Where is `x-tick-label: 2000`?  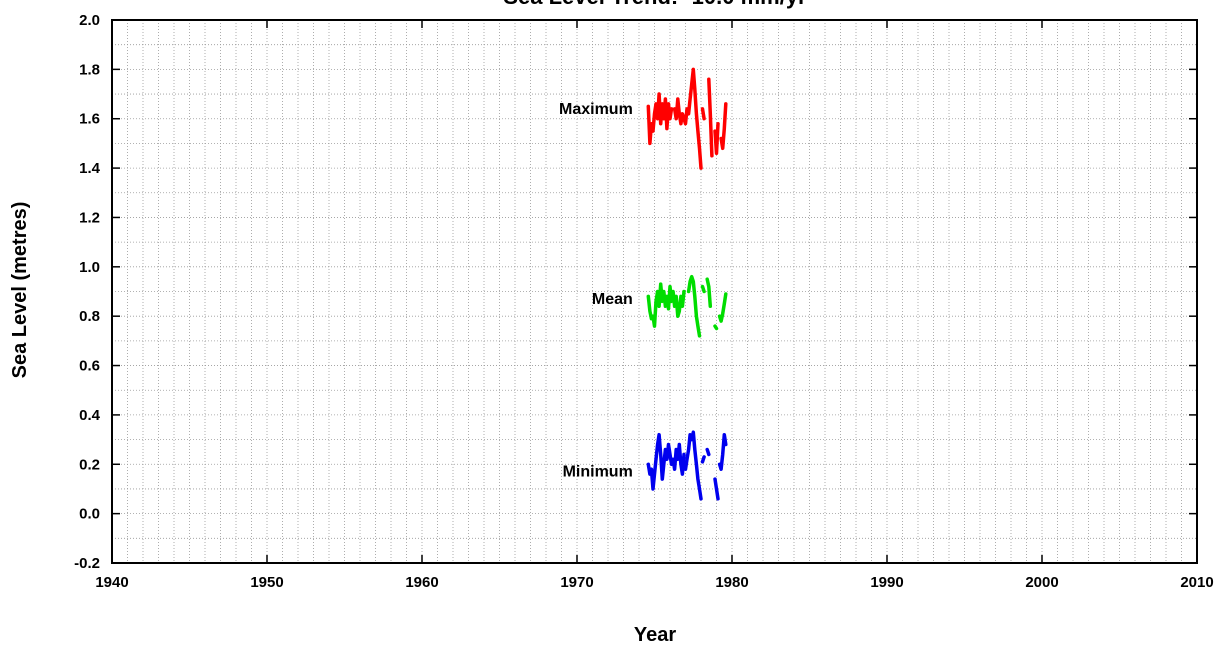 x-tick-label: 2000 is located at coordinates (1041, 582).